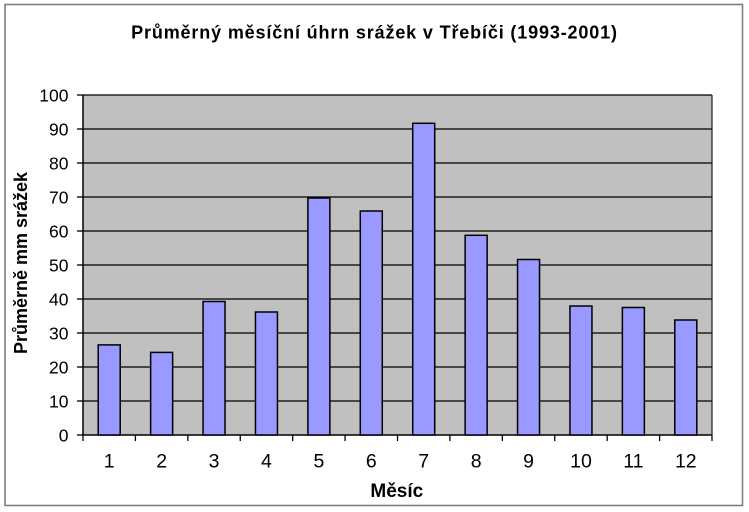  What do you see at coordinates (59, 367) in the screenshot?
I see `svg-text: 20` at bounding box center [59, 367].